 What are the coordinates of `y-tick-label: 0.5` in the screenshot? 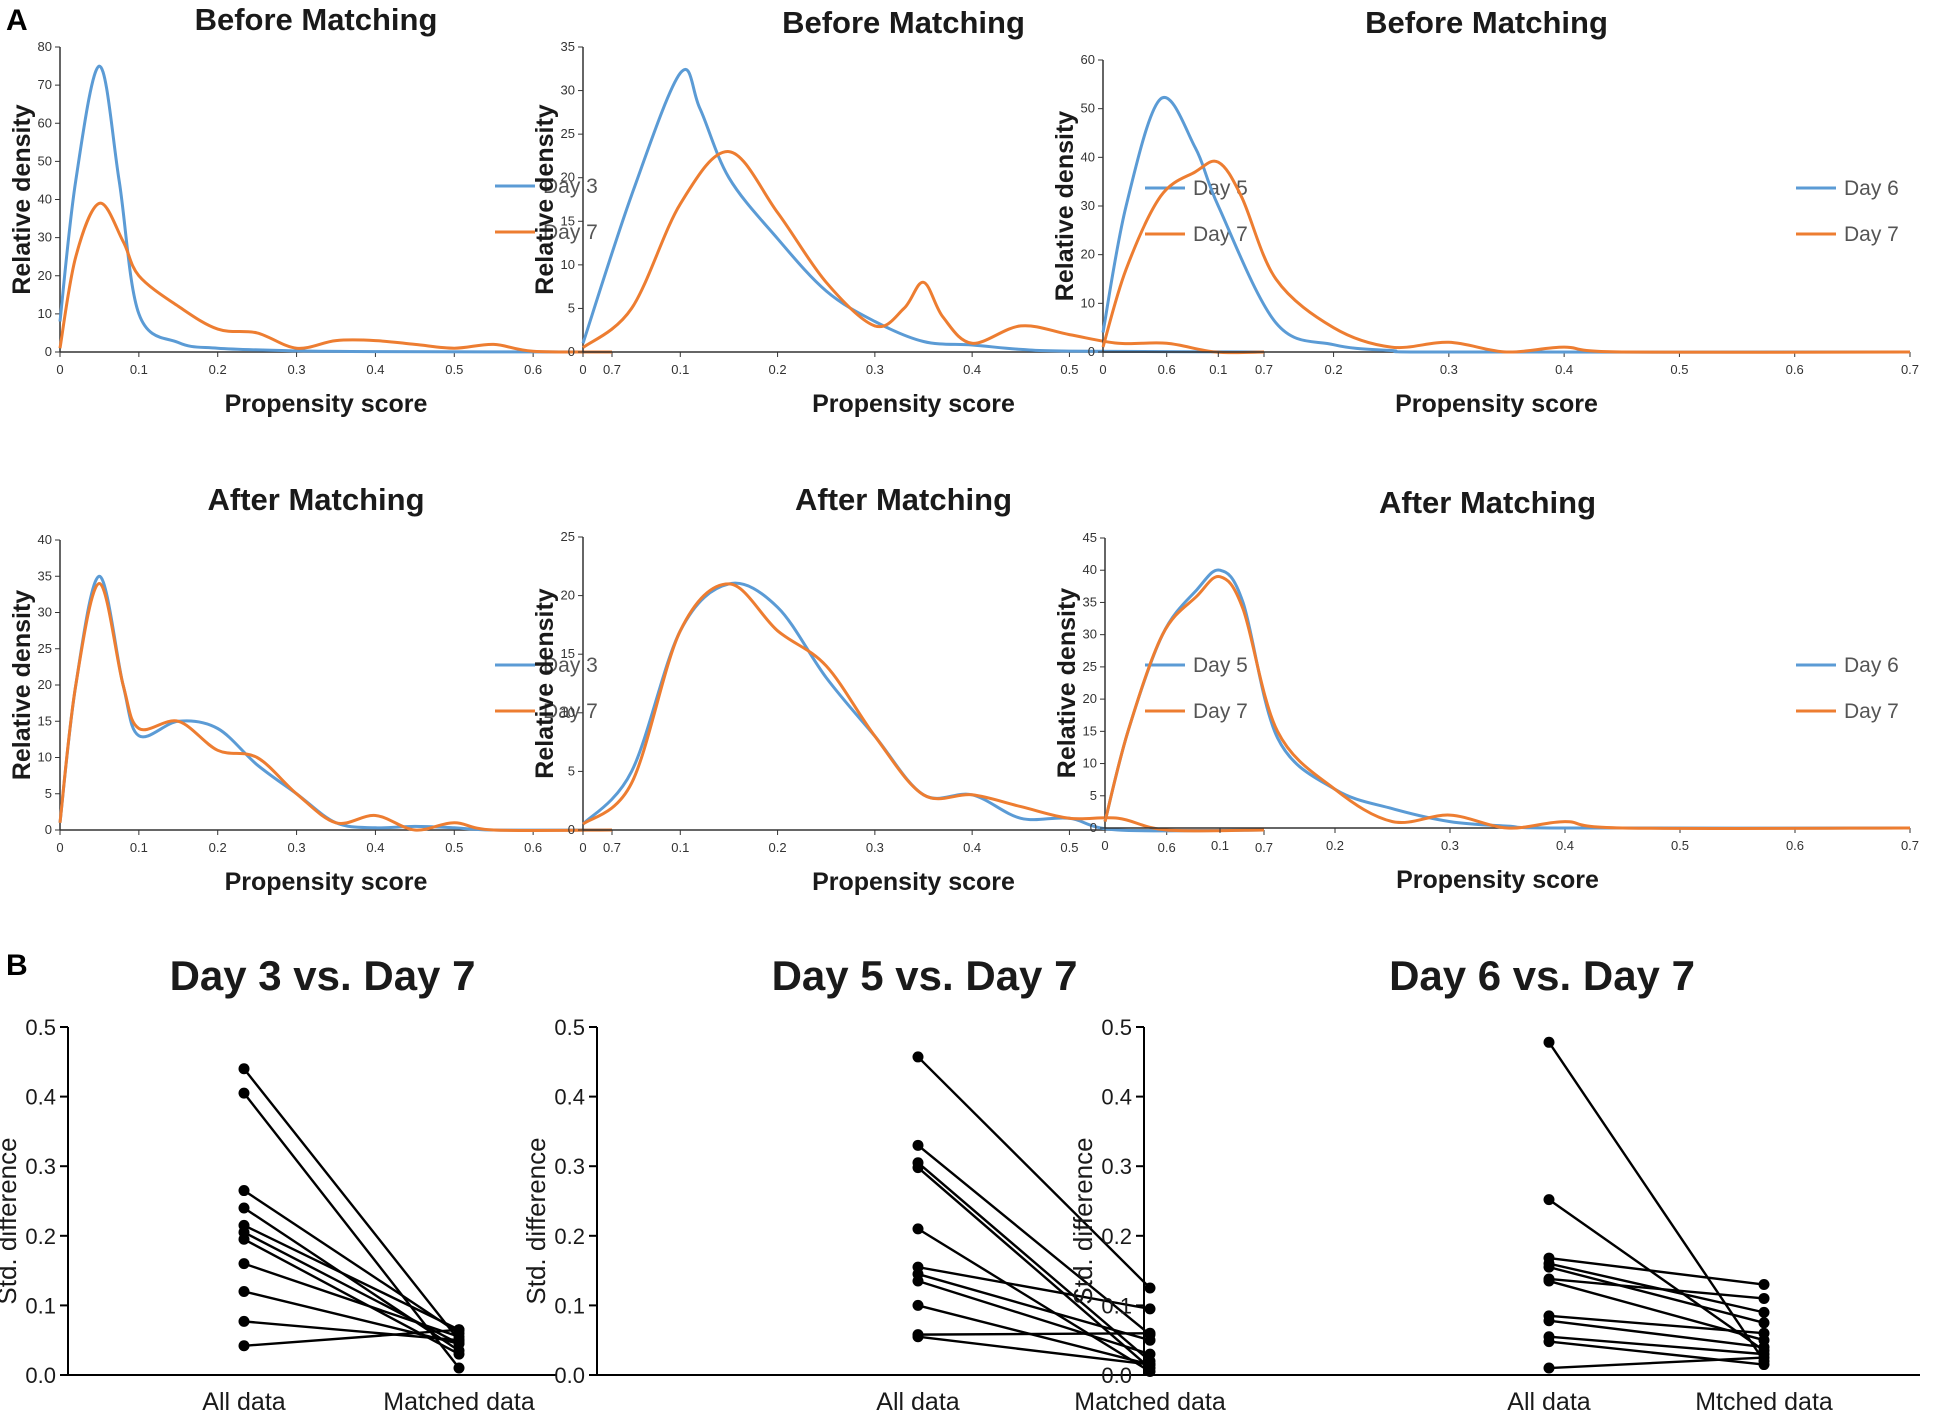 It's located at (40, 1027).